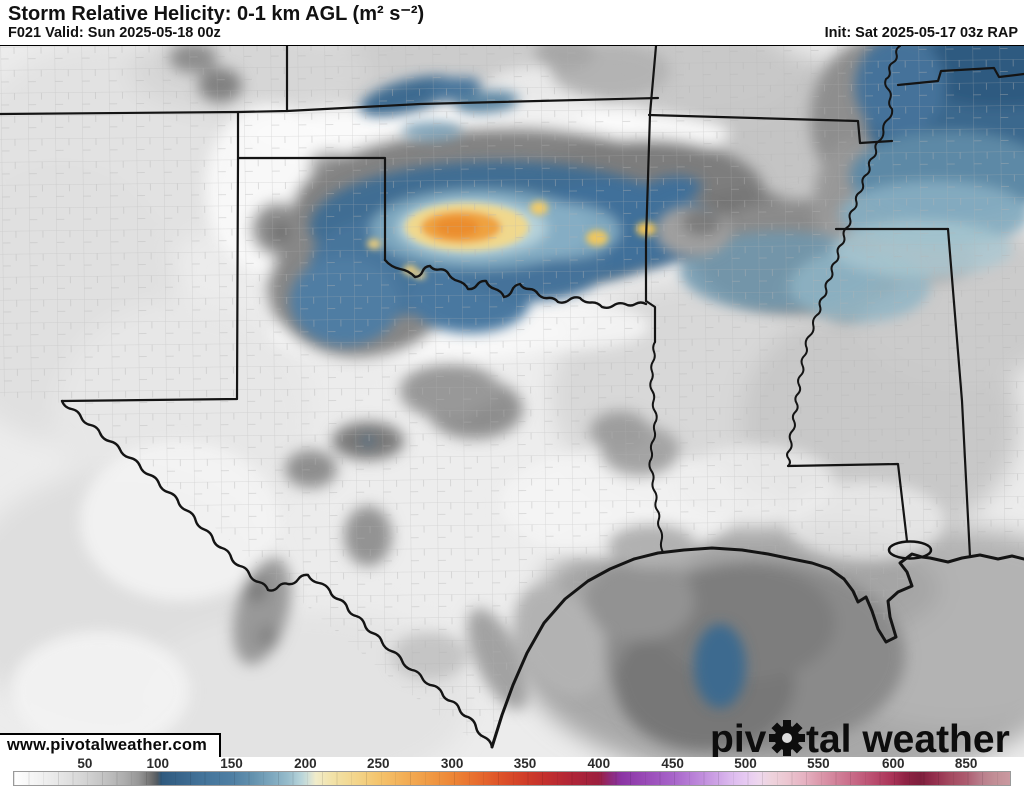 The image size is (1024, 791). What do you see at coordinates (738, 738) in the screenshot?
I see `brand-text-pre: piv` at bounding box center [738, 738].